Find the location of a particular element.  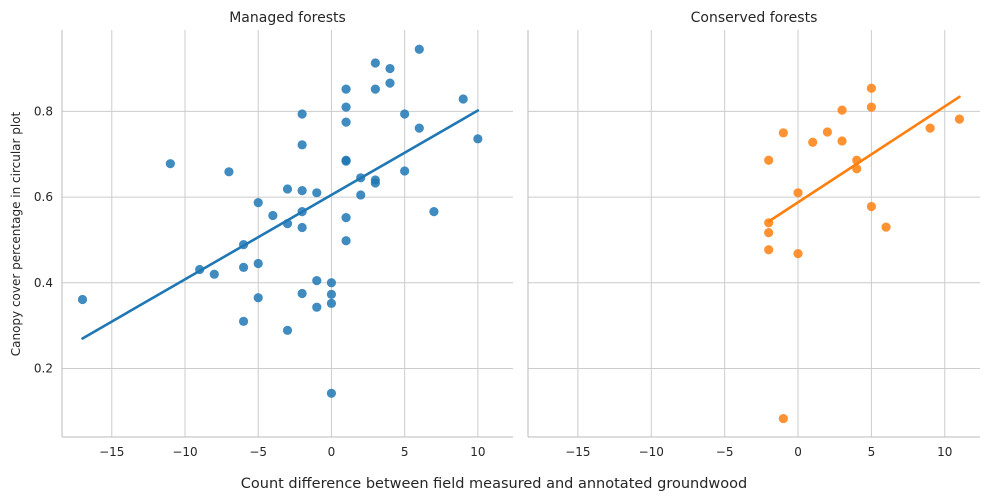

panel-title: Managed forests is located at coordinates (287, 18).